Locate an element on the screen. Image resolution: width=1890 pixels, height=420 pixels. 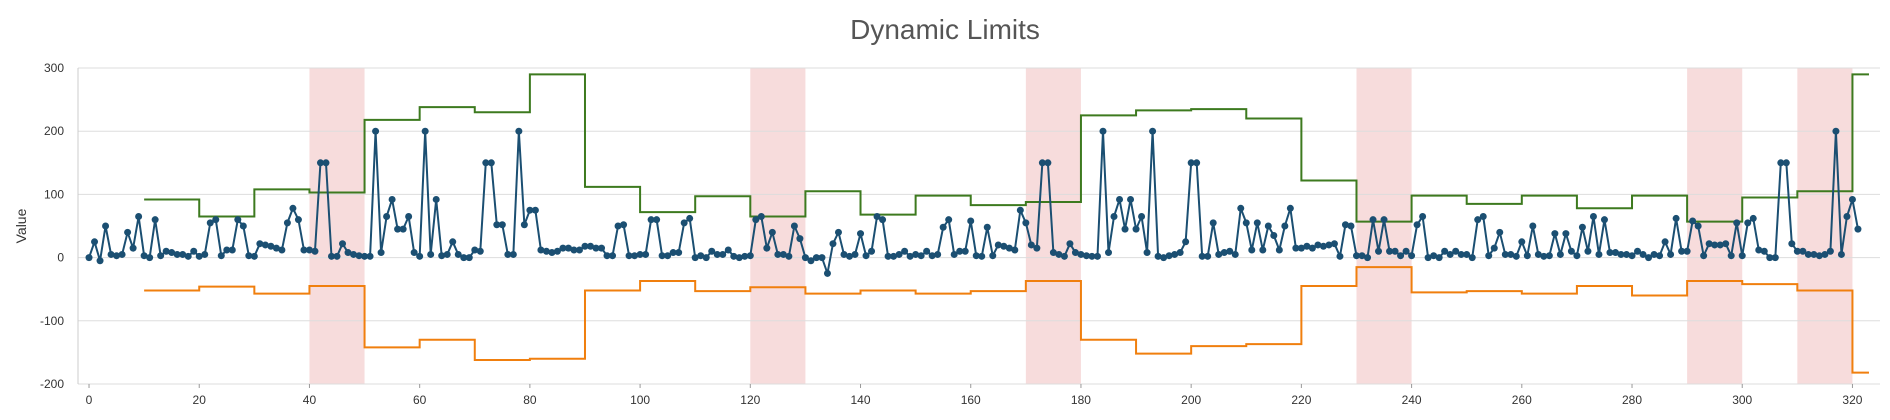
x-tick-label: 240 is located at coordinates (1412, 400).